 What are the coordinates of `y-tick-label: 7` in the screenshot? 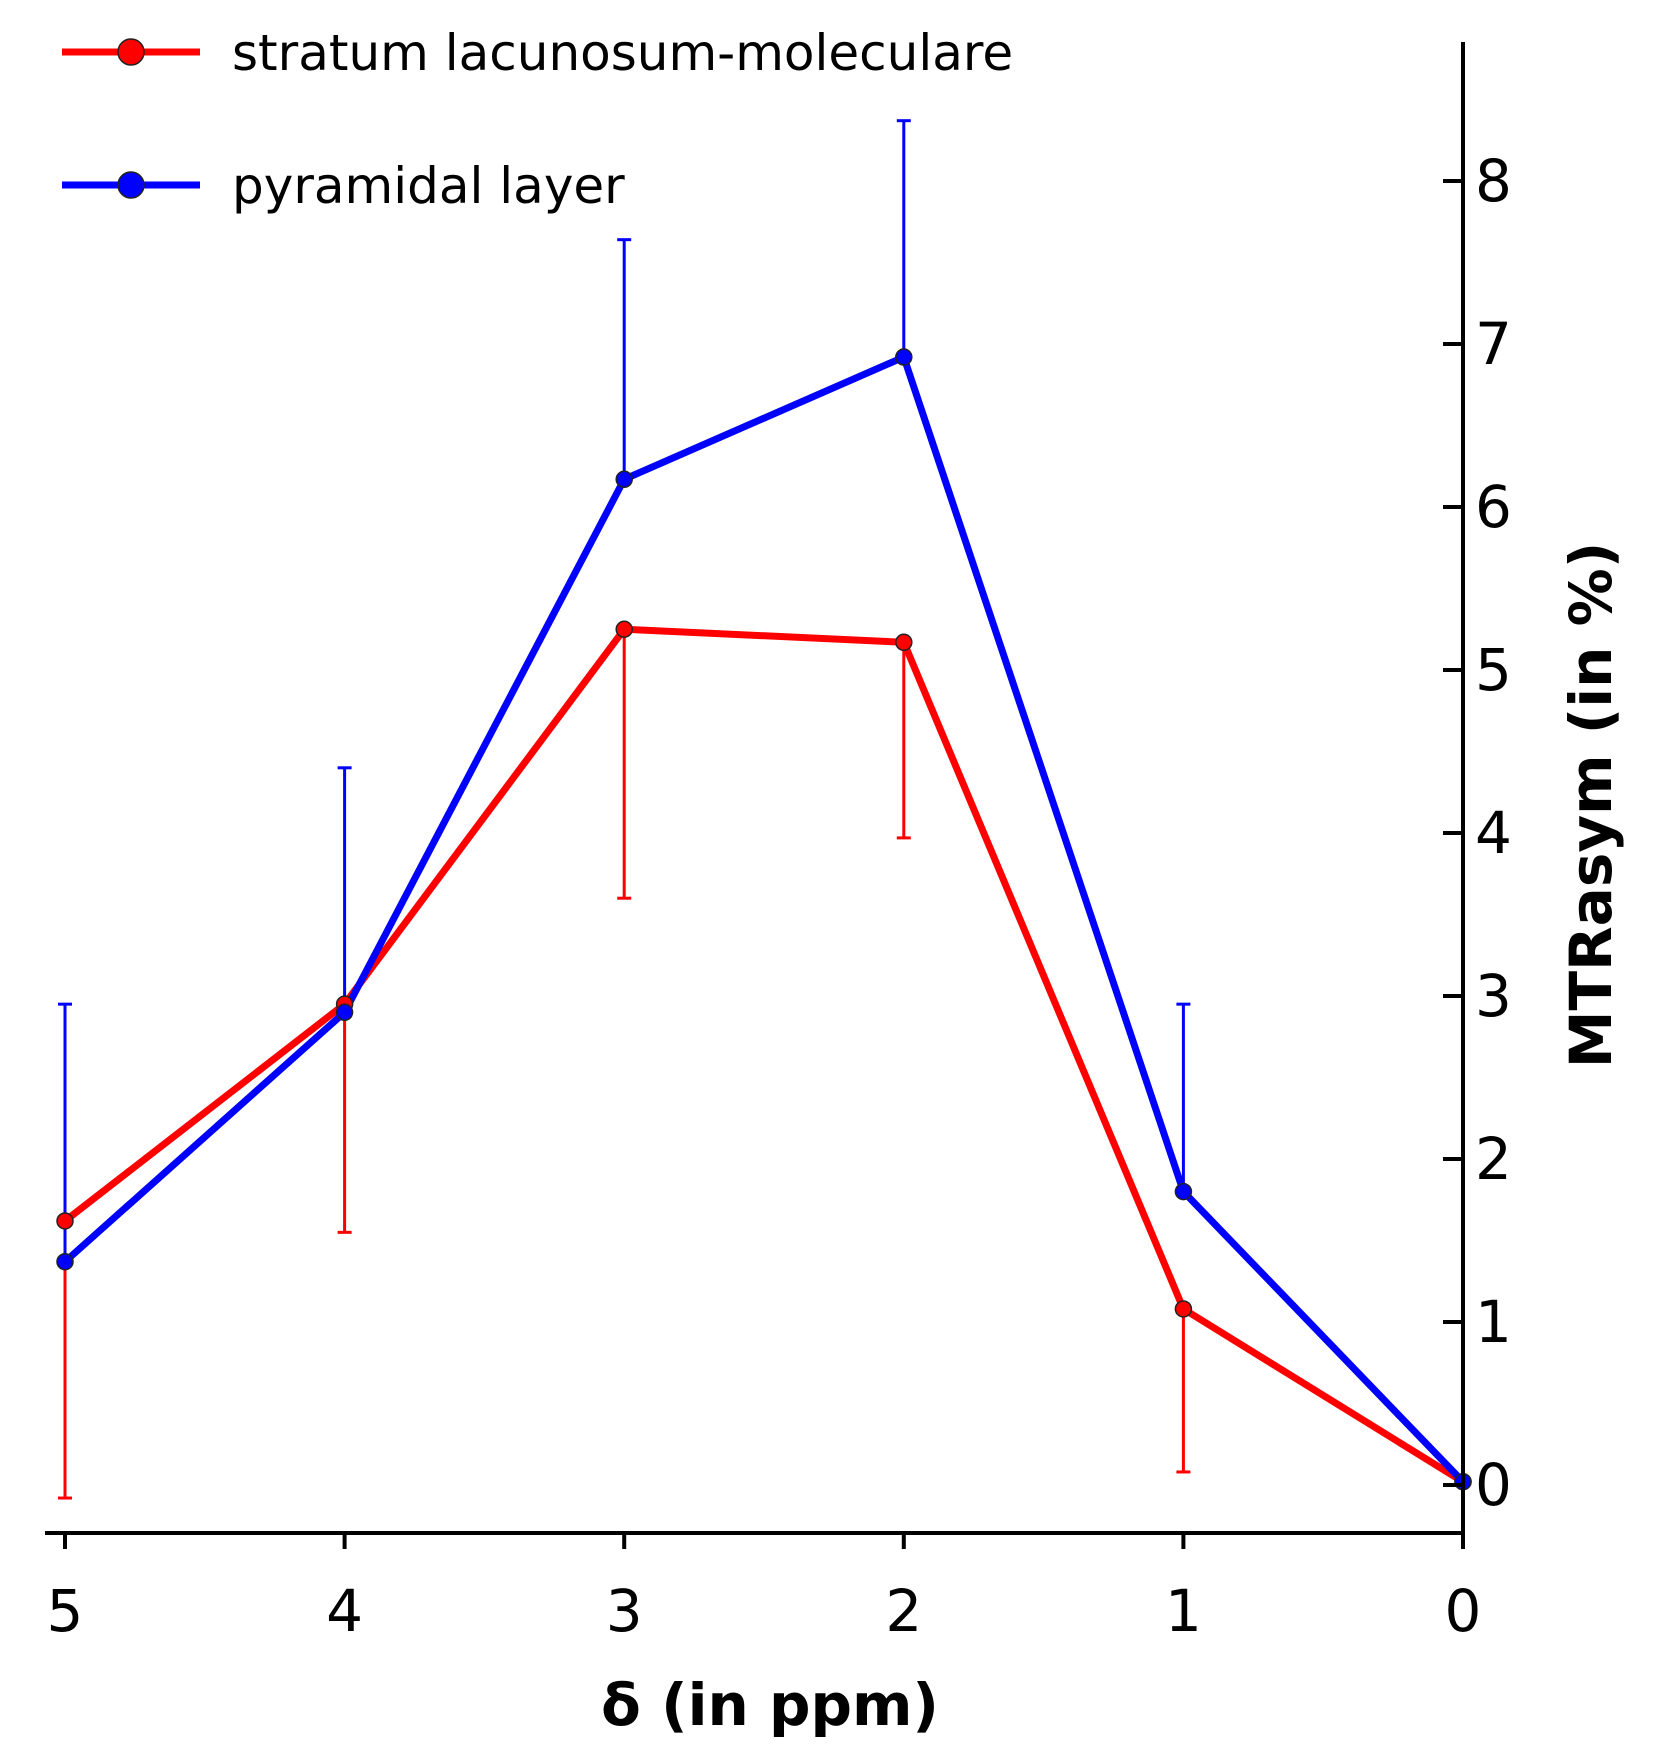 It's located at (1493, 344).